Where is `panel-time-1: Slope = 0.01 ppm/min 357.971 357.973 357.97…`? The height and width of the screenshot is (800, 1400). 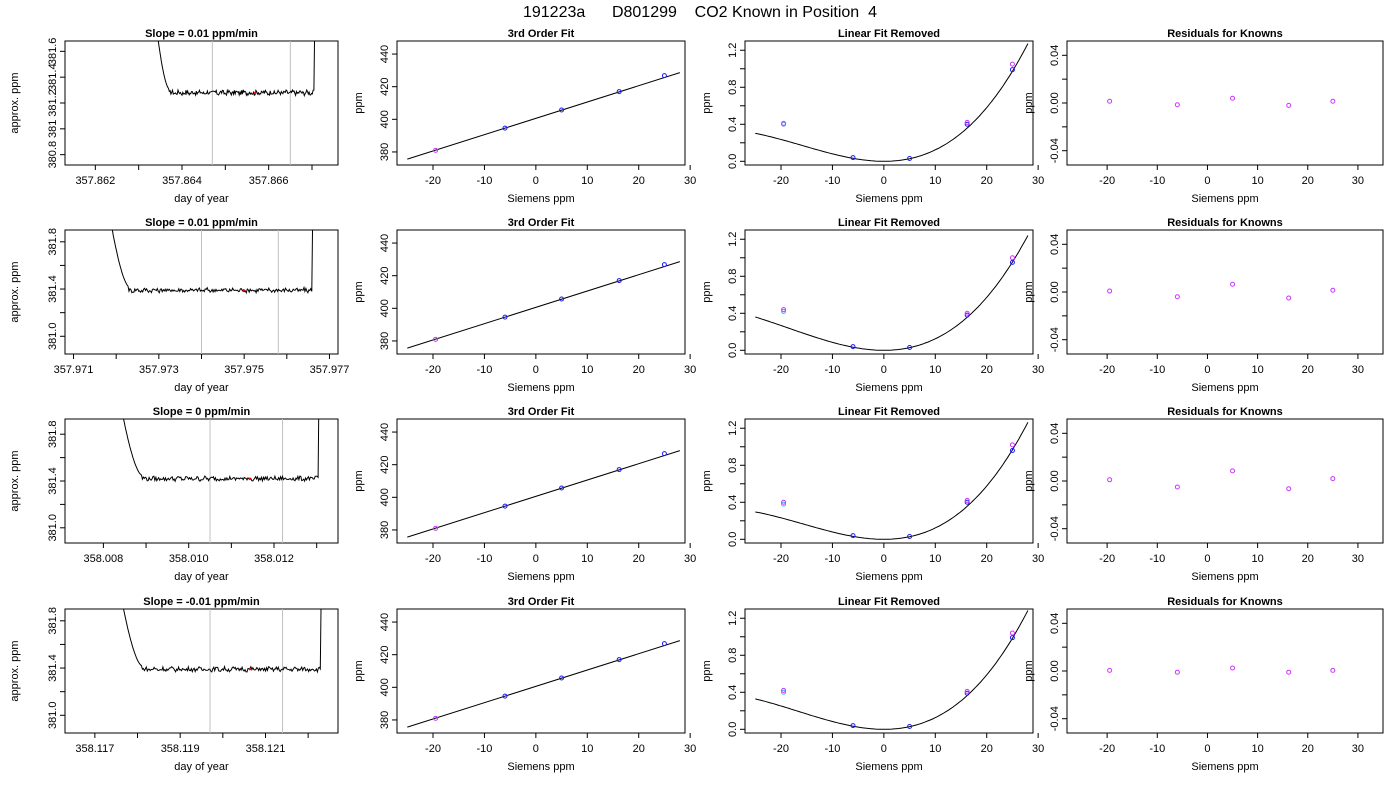 panel-time-1: Slope = 0.01 ppm/min 357.971 357.973 357.97… is located at coordinates (179, 305).